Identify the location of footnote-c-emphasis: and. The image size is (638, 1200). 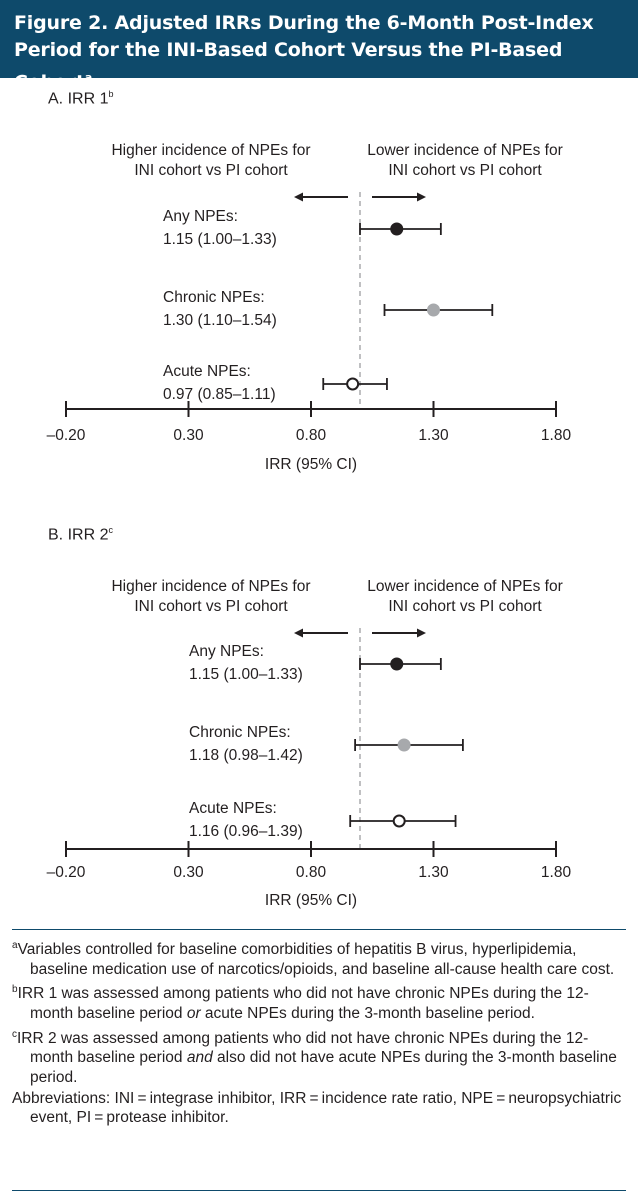
(199, 1058).